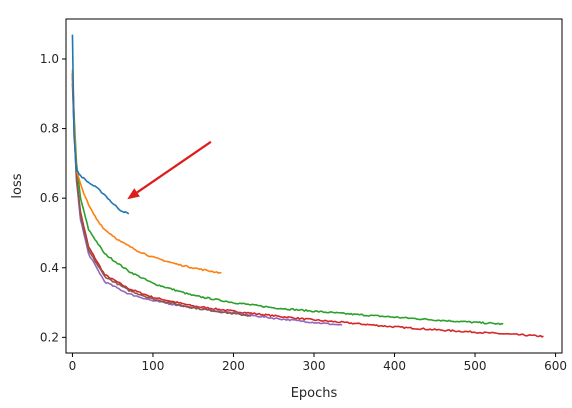 This screenshot has width=572, height=408. I want to click on y-axis-title: loss, so click(17, 185).